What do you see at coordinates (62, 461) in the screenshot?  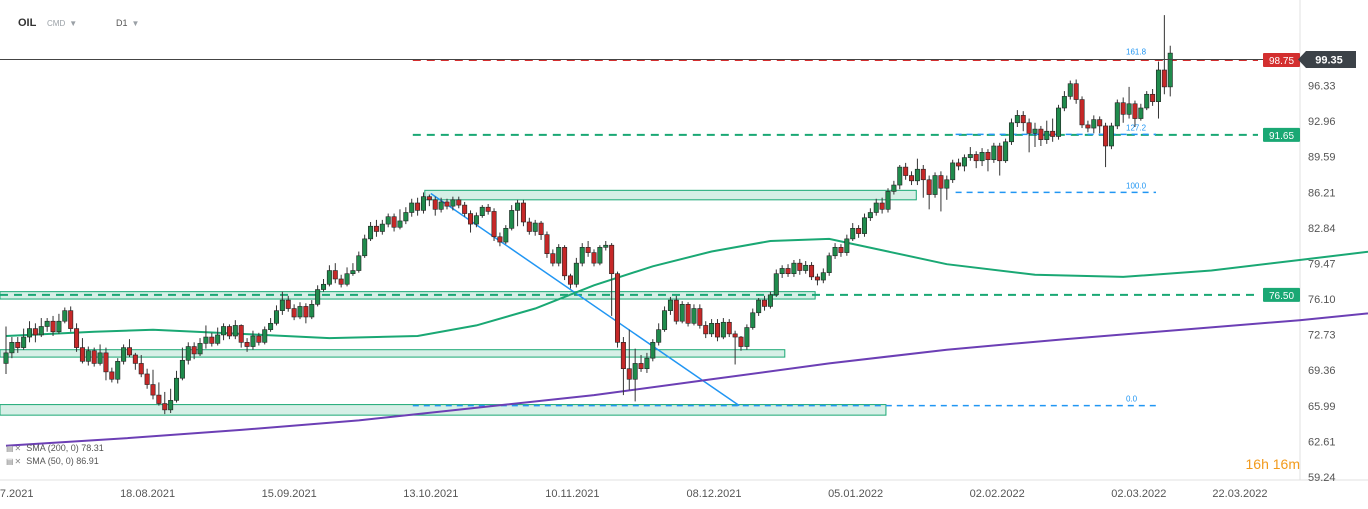 I see `indicator-sma50-label: SMA (50, 0) 86.91` at bounding box center [62, 461].